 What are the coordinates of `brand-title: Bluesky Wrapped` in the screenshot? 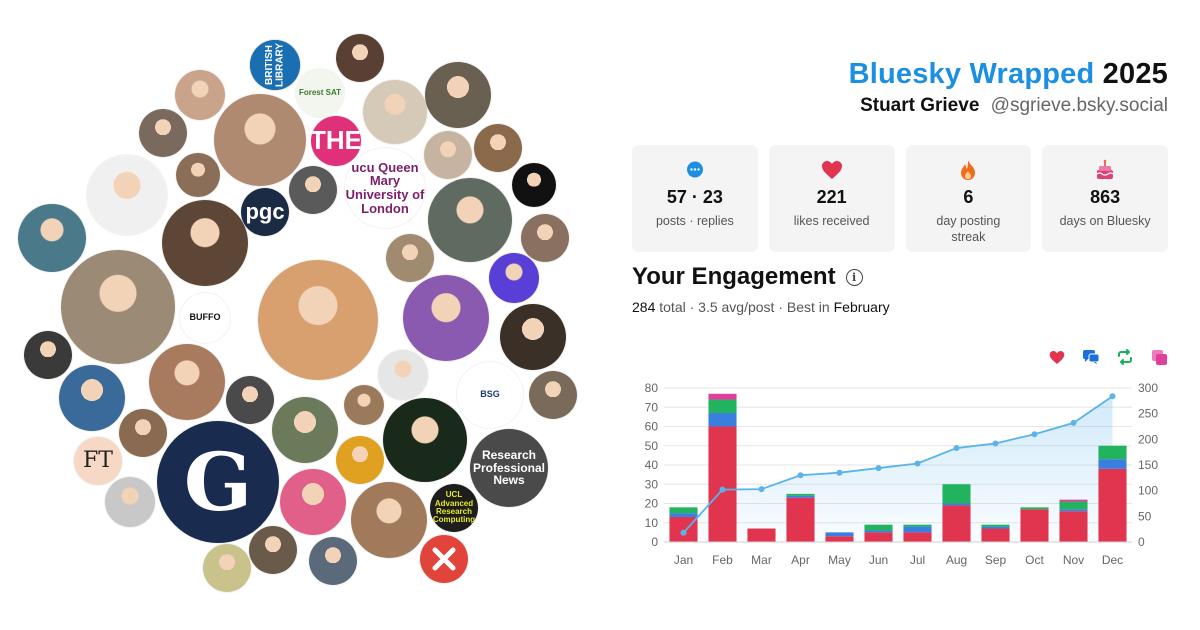 It's located at (971, 74).